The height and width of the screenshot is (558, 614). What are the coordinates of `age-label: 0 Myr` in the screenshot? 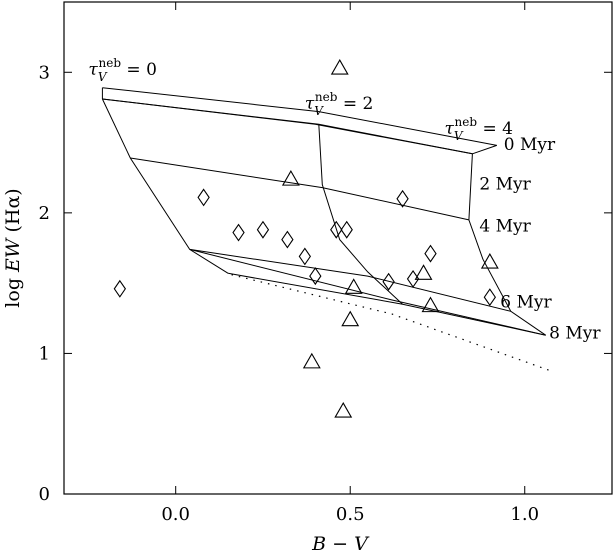 It's located at (530, 145).